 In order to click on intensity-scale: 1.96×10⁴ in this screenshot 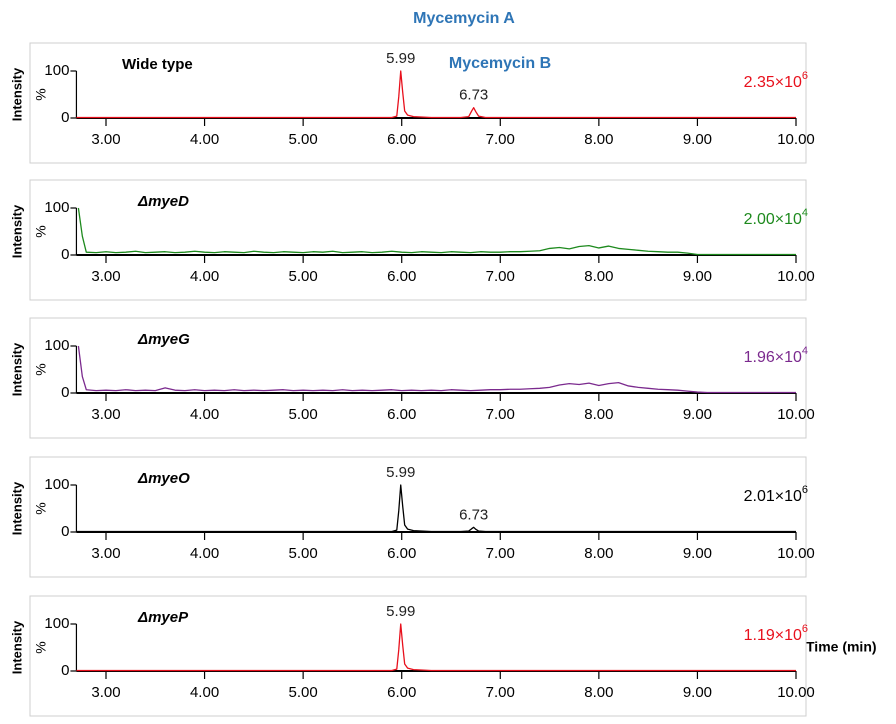, I will do `click(776, 355)`.